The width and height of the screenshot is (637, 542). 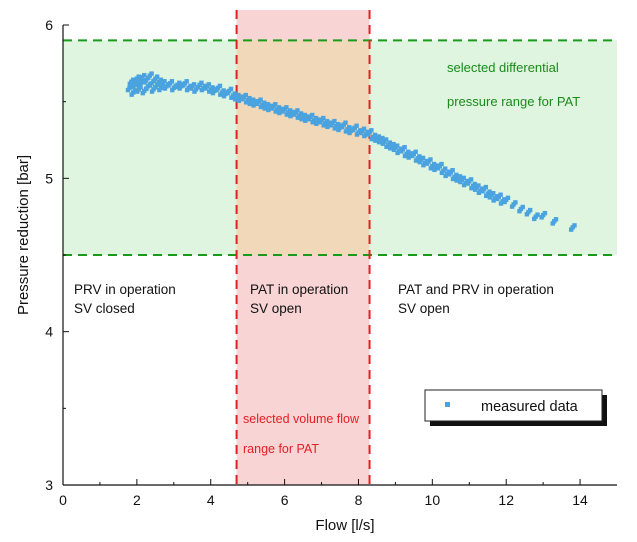 I want to click on x-tick-label: 14, so click(x=580, y=500).